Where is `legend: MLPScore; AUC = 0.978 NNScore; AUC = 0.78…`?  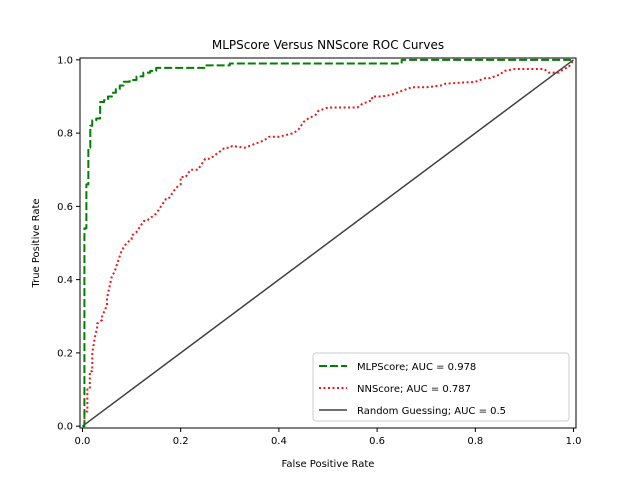 legend: MLPScore; AUC = 0.978 NNScore; AUC = 0.78… is located at coordinates (441, 387).